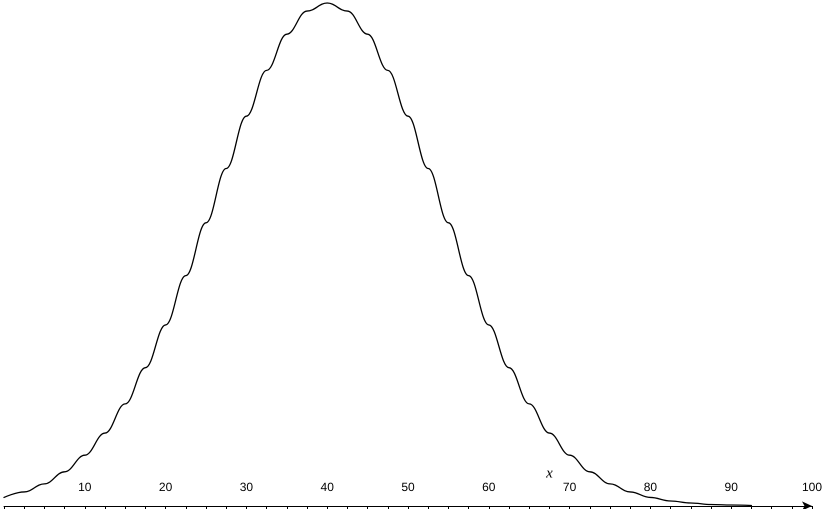 Image resolution: width=826 pixels, height=509 pixels. What do you see at coordinates (489, 487) in the screenshot?
I see `x-tick-label: 60` at bounding box center [489, 487].